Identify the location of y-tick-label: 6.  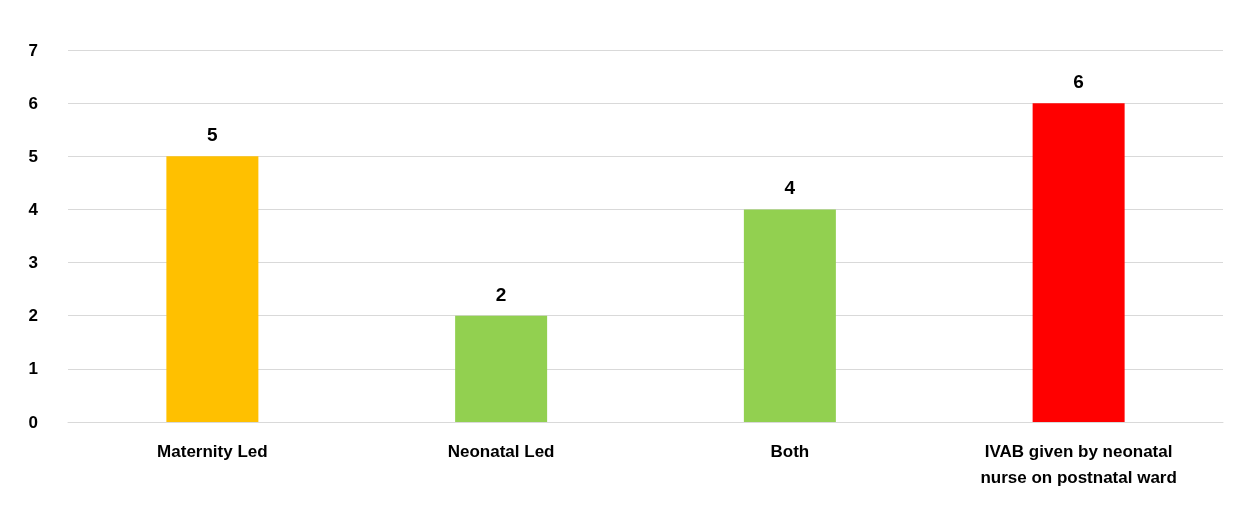
(33, 103).